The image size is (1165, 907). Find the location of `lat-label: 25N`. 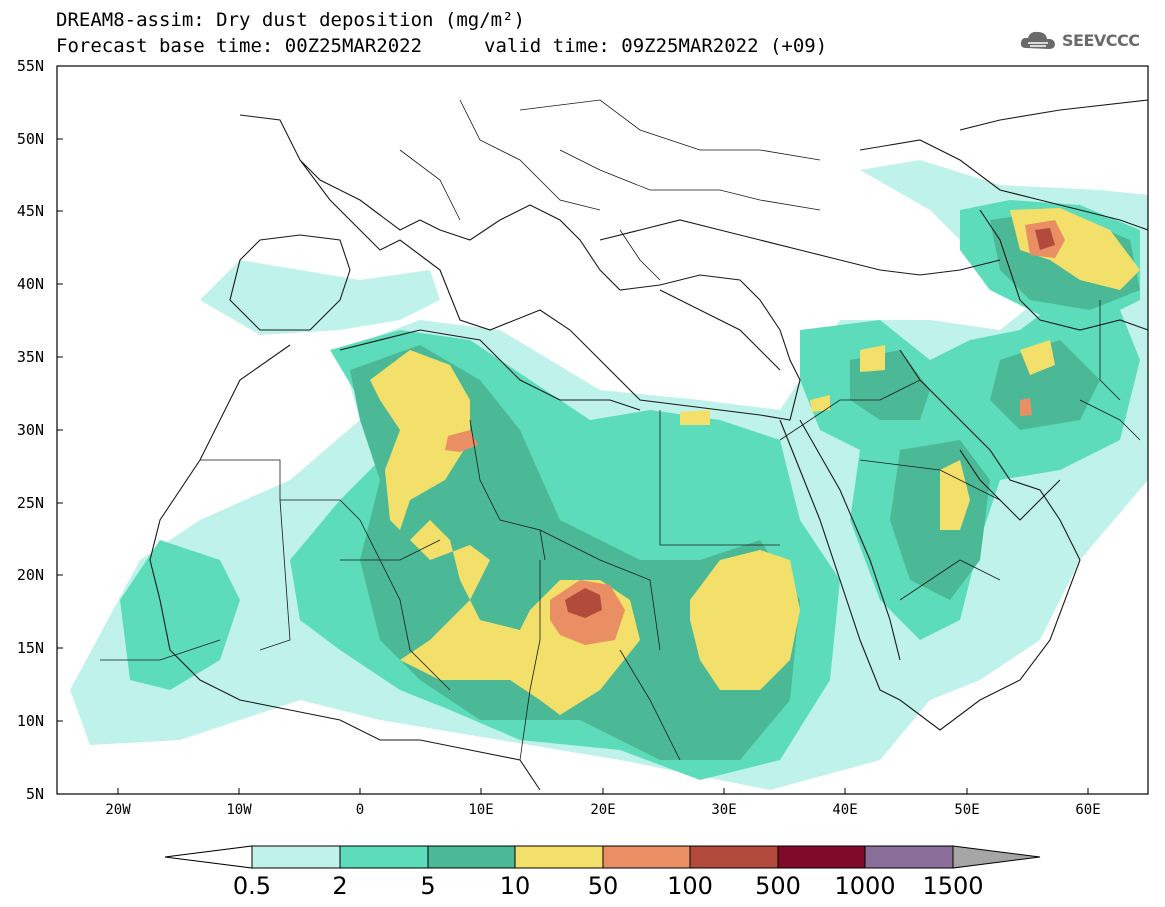

lat-label: 25N is located at coordinates (30, 503).